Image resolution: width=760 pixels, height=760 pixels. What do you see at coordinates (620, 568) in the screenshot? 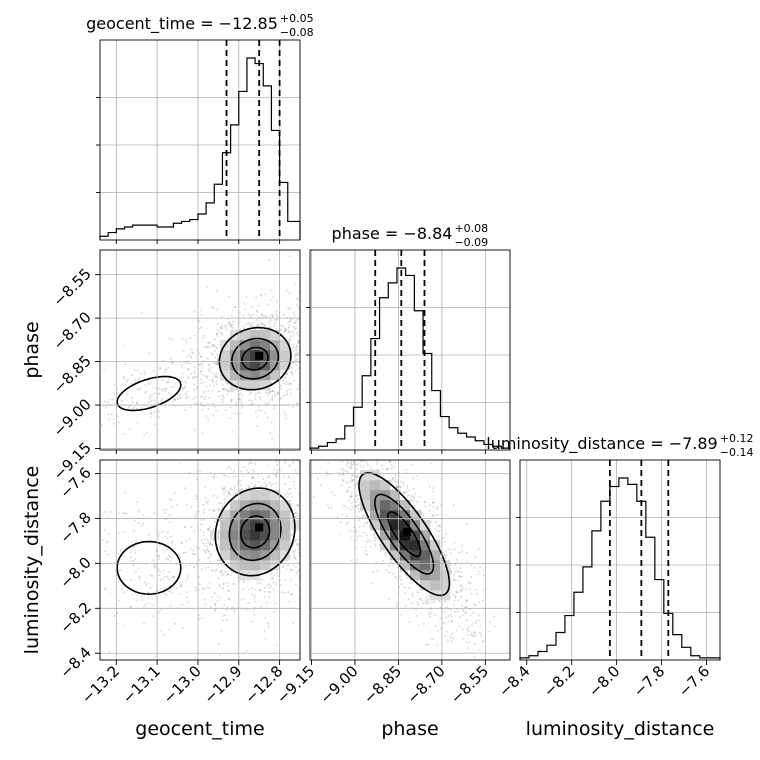
I see `histogram-luminosity_distance` at bounding box center [620, 568].